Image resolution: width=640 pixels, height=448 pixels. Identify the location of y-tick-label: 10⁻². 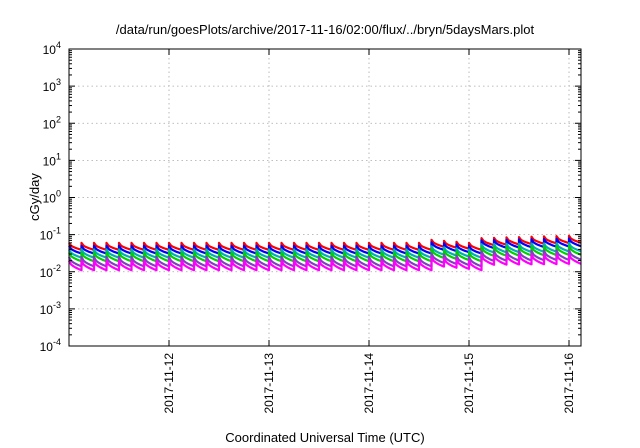
(50, 271).